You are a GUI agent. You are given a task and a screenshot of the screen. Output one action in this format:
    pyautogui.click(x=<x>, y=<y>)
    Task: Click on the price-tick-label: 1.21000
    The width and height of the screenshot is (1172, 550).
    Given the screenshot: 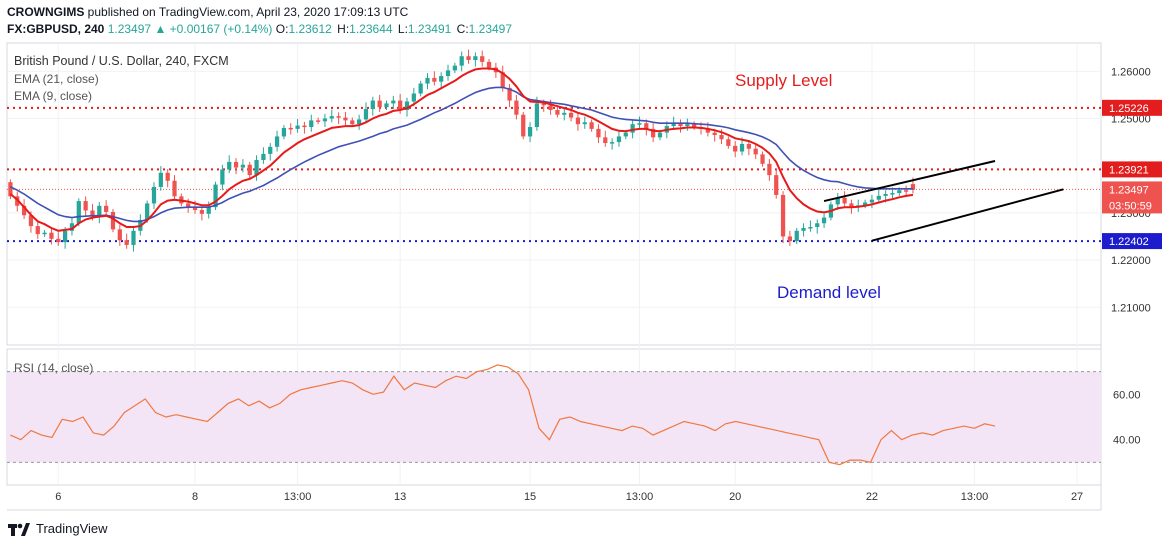 What is the action you would take?
    pyautogui.click(x=1131, y=308)
    